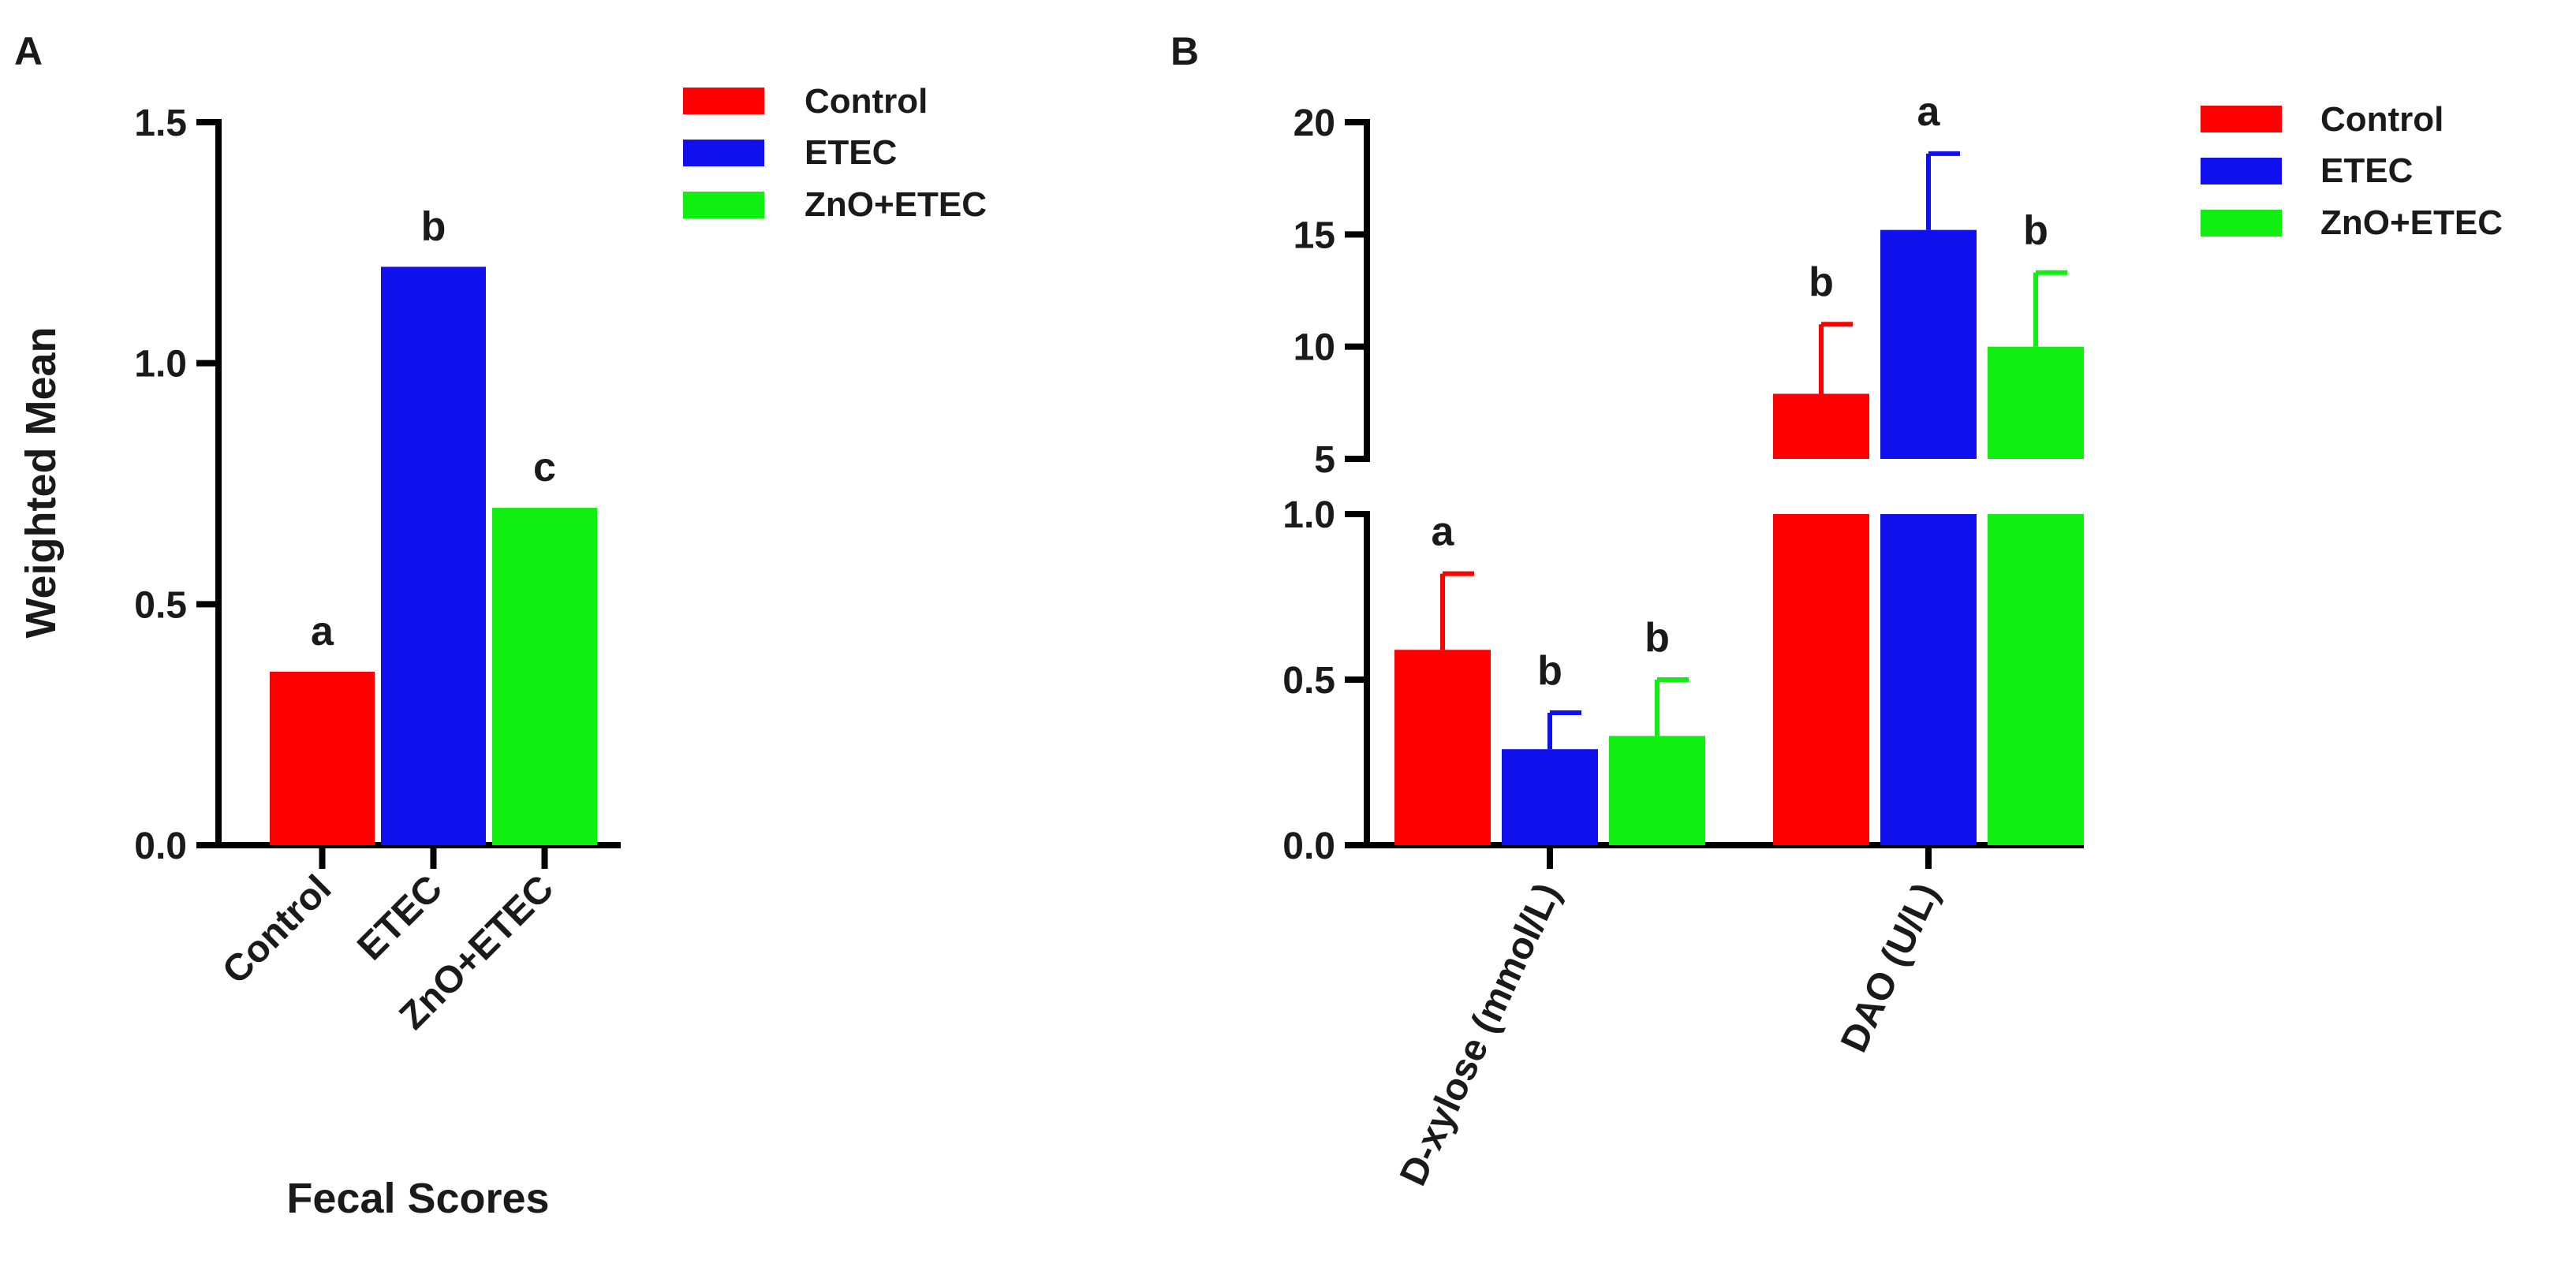  Describe the element at coordinates (1314, 123) in the screenshot. I see `b-y-tick-label-upper-3: 20` at that location.